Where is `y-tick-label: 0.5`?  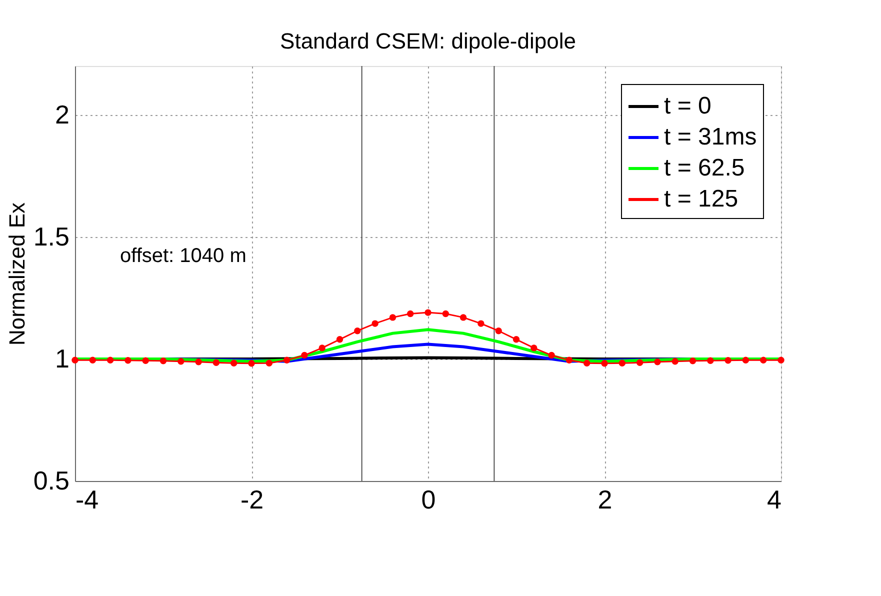
y-tick-label: 0.5 is located at coordinates (51, 481).